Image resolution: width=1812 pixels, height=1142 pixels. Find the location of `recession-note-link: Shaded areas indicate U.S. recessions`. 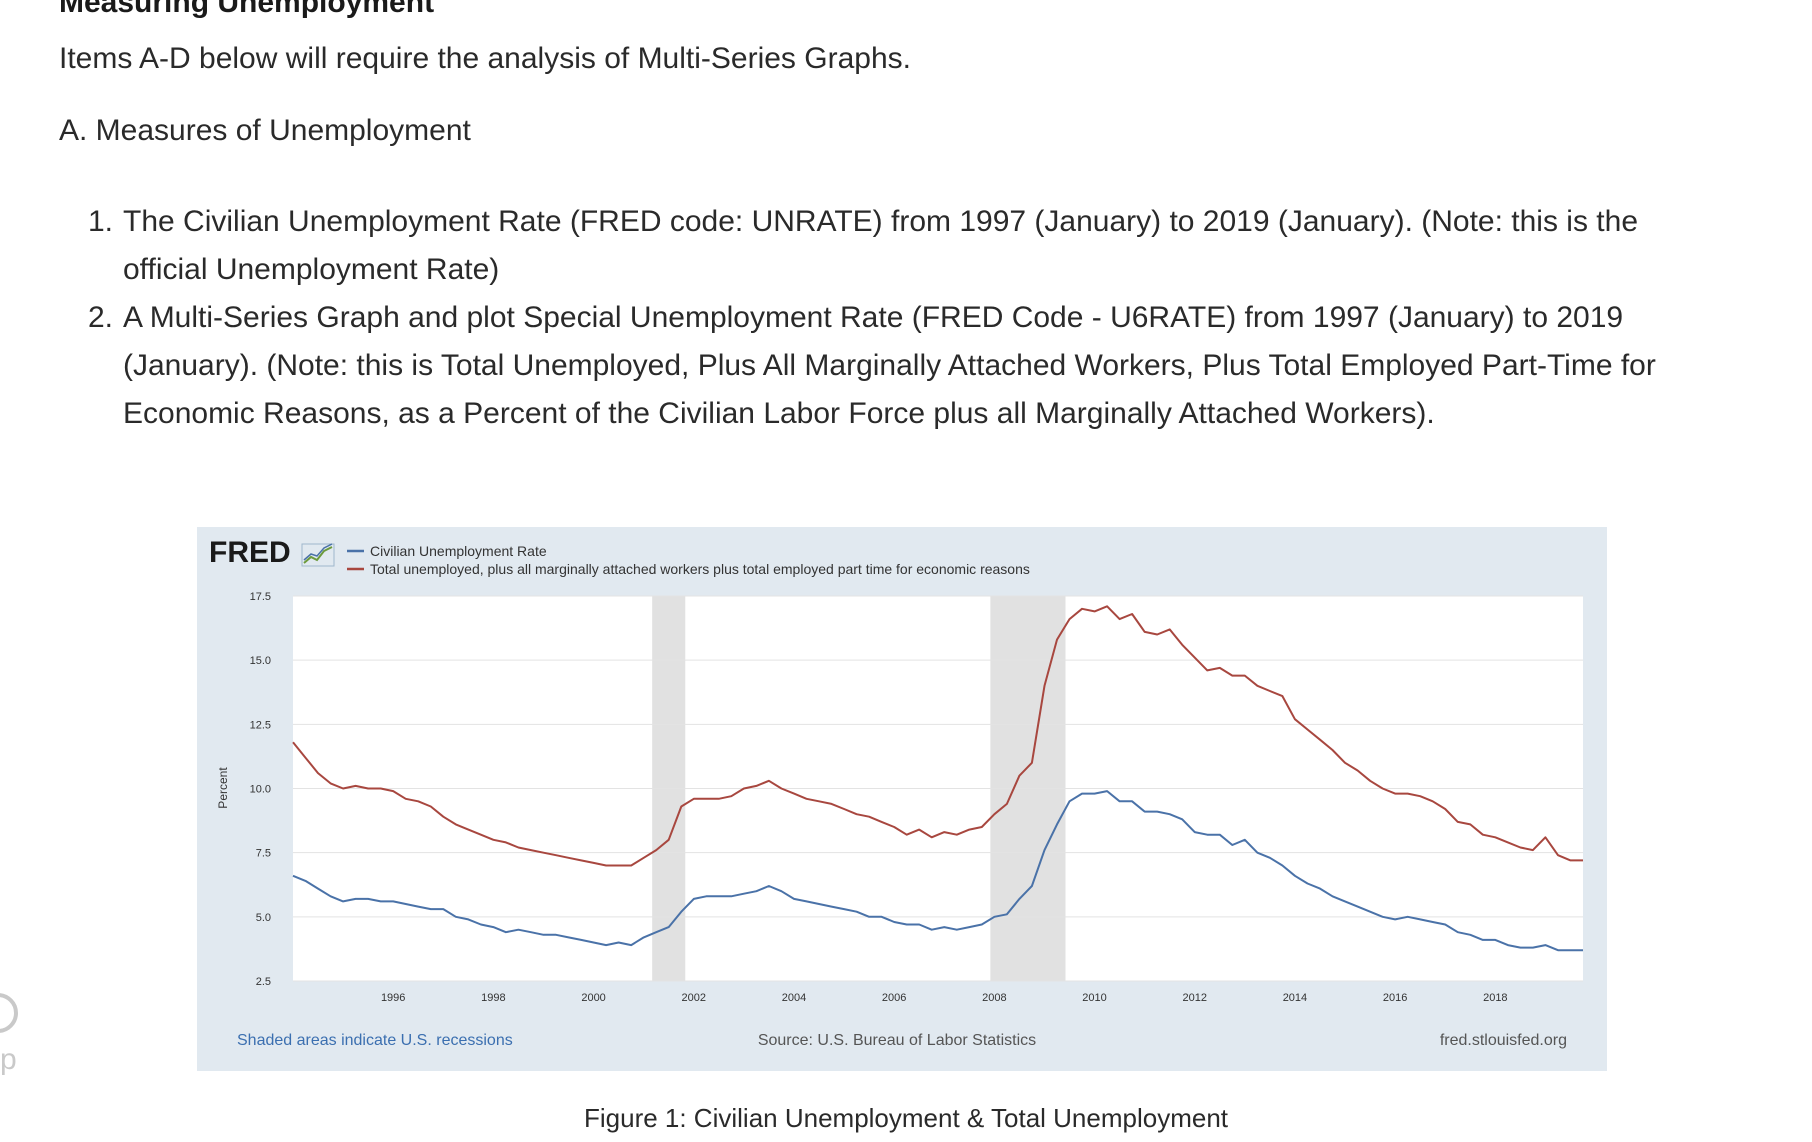

recession-note-link: Shaded areas indicate U.S. recessions is located at coordinates (375, 1040).